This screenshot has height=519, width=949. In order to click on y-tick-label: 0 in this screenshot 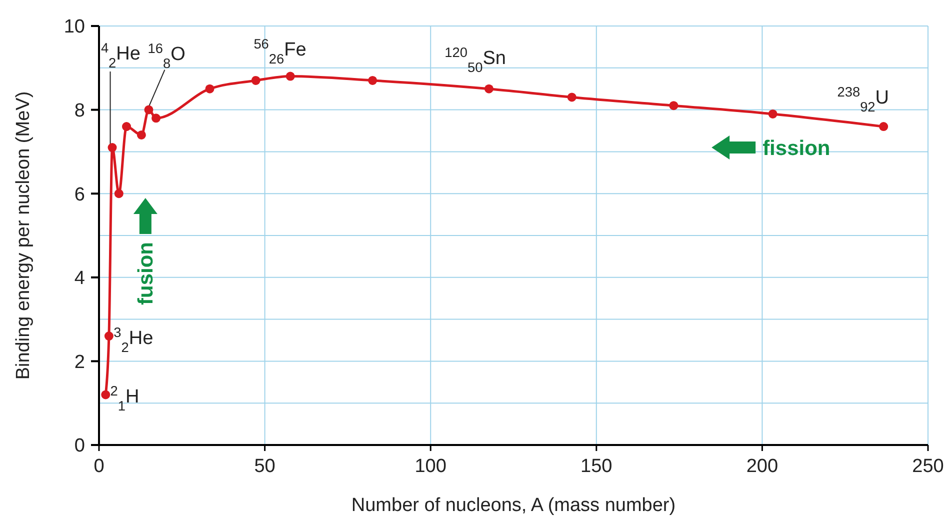, I will do `click(79, 446)`.